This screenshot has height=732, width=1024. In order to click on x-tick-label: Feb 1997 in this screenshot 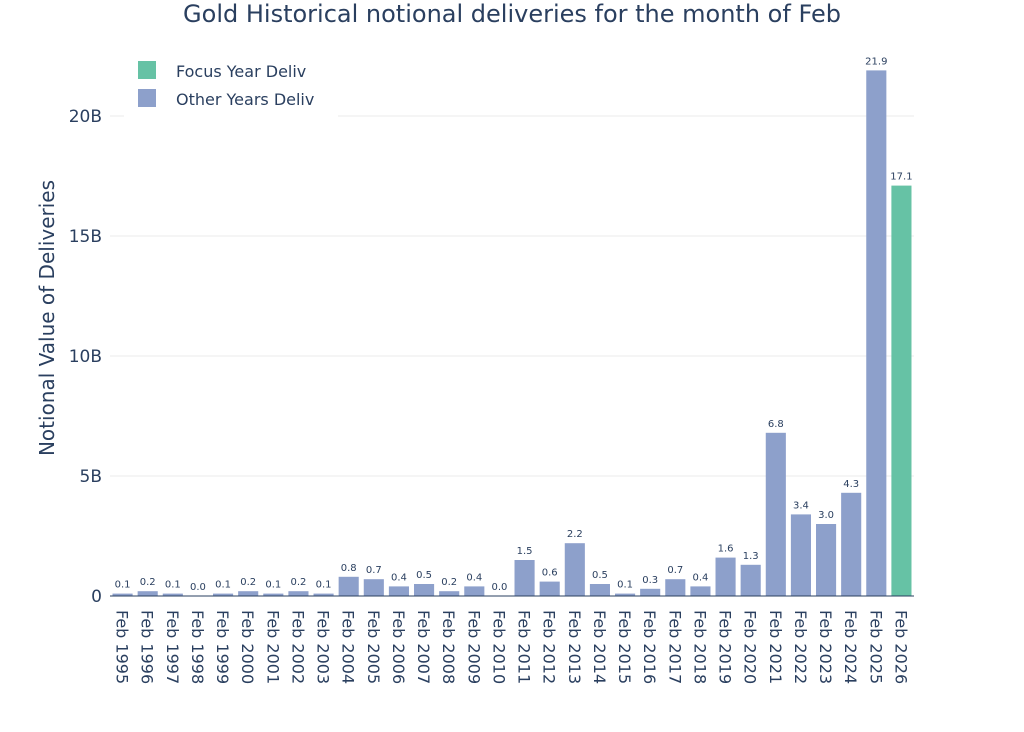, I will do `click(172, 647)`.